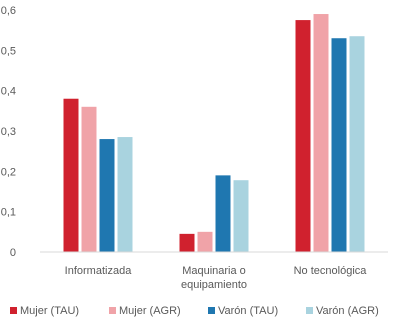  I want to click on y-tick-label: 0,6, so click(8, 11).